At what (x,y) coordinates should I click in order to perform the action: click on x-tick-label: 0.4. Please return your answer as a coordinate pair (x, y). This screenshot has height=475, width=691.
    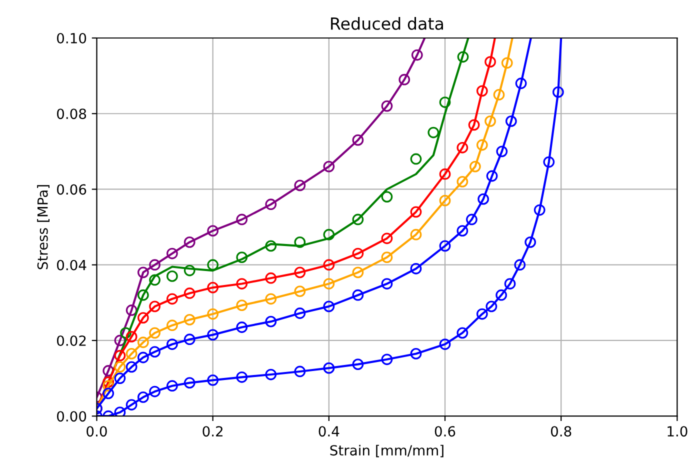
    Looking at the image, I should click on (329, 431).